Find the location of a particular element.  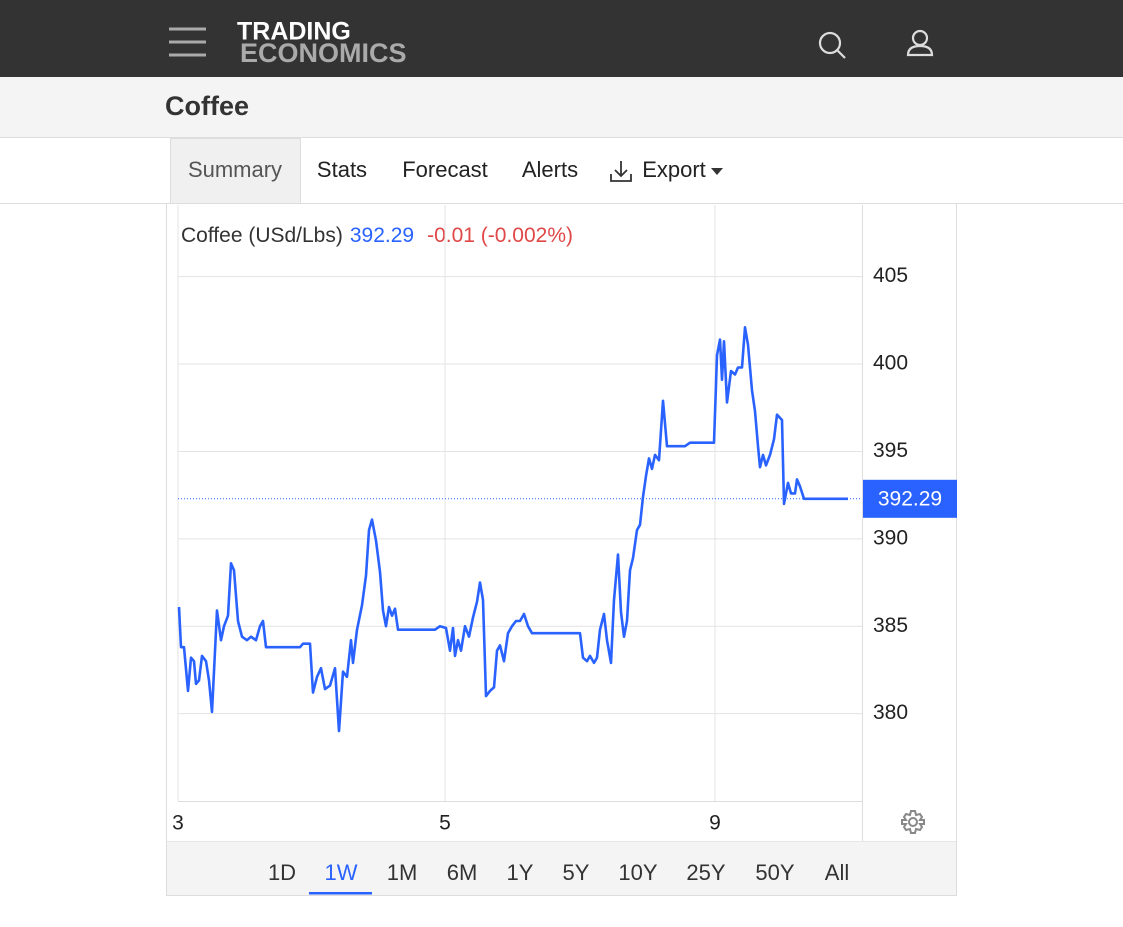

x-tick-label: 5 is located at coordinates (445, 823).